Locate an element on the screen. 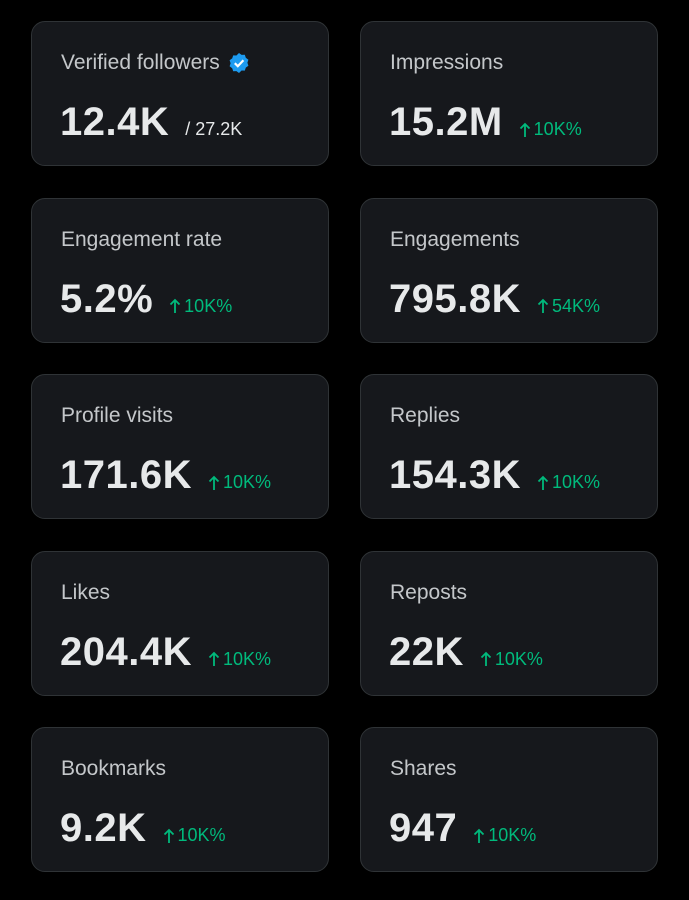 The width and height of the screenshot is (689, 900). stat-delta-text: 54K% is located at coordinates (576, 305).